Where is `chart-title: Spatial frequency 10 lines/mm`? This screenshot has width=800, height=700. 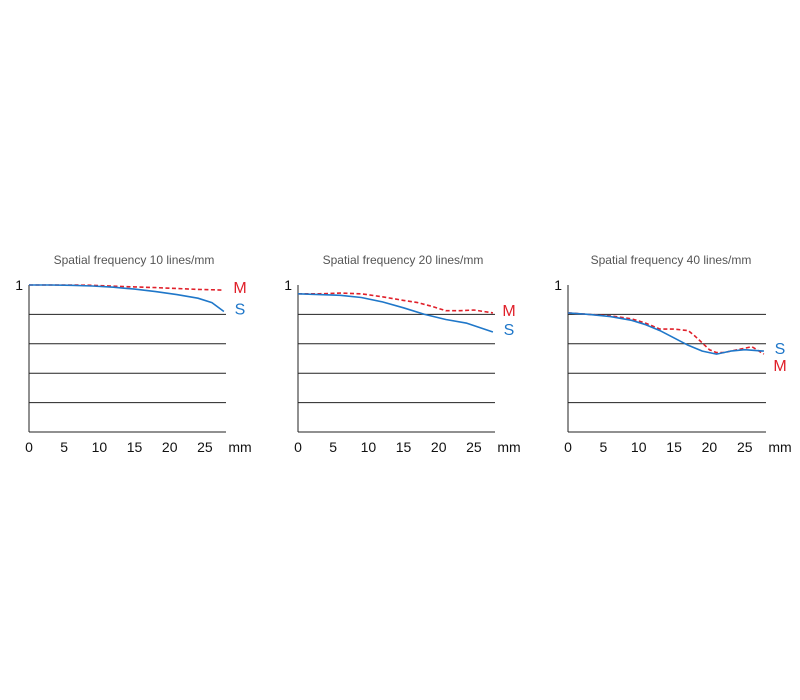
chart-title: Spatial frequency 10 lines/mm is located at coordinates (134, 260).